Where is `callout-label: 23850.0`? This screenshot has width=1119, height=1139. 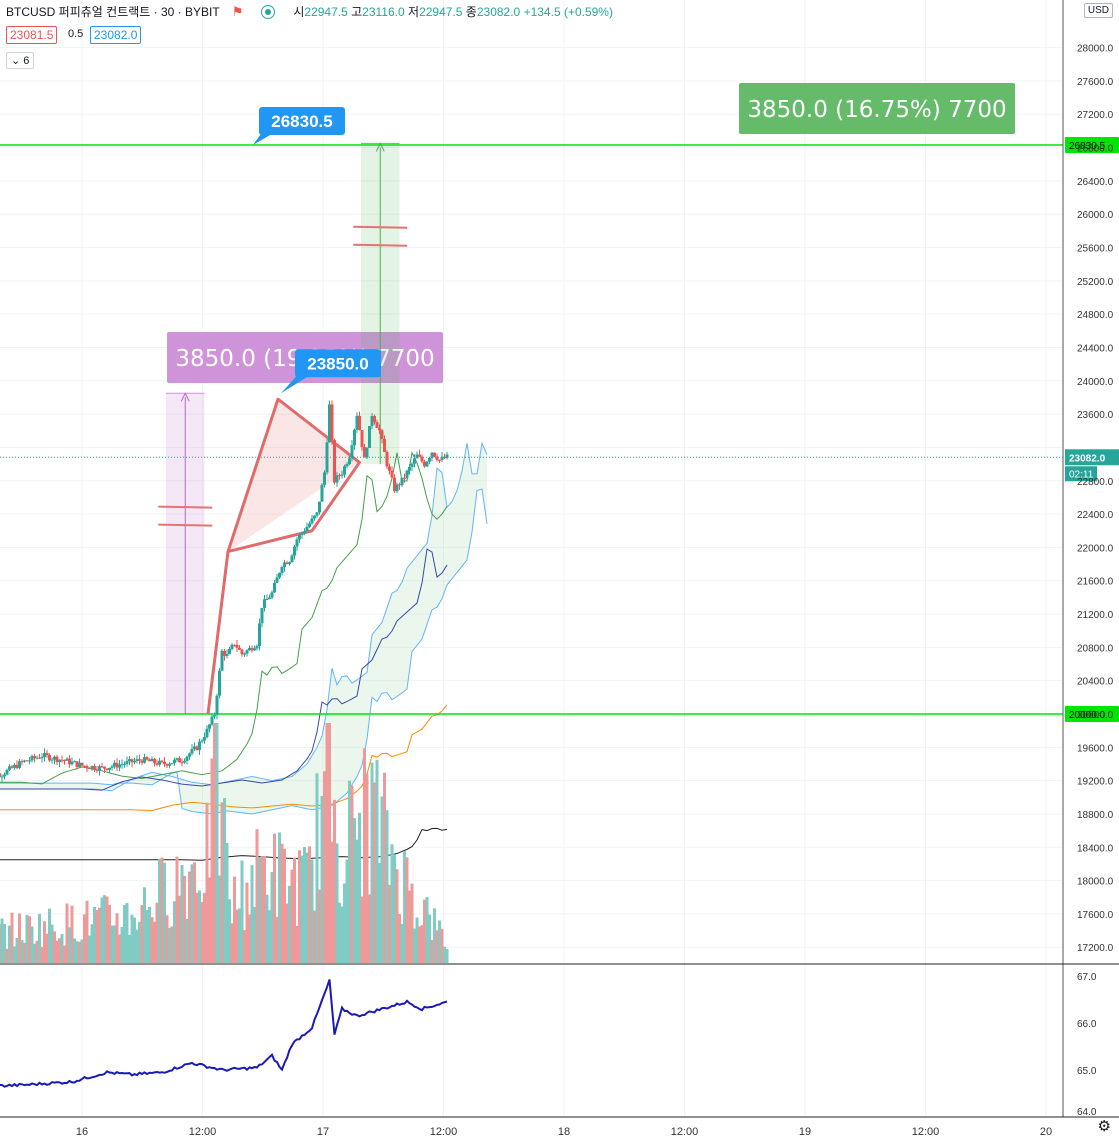 callout-label: 23850.0 is located at coordinates (337, 363).